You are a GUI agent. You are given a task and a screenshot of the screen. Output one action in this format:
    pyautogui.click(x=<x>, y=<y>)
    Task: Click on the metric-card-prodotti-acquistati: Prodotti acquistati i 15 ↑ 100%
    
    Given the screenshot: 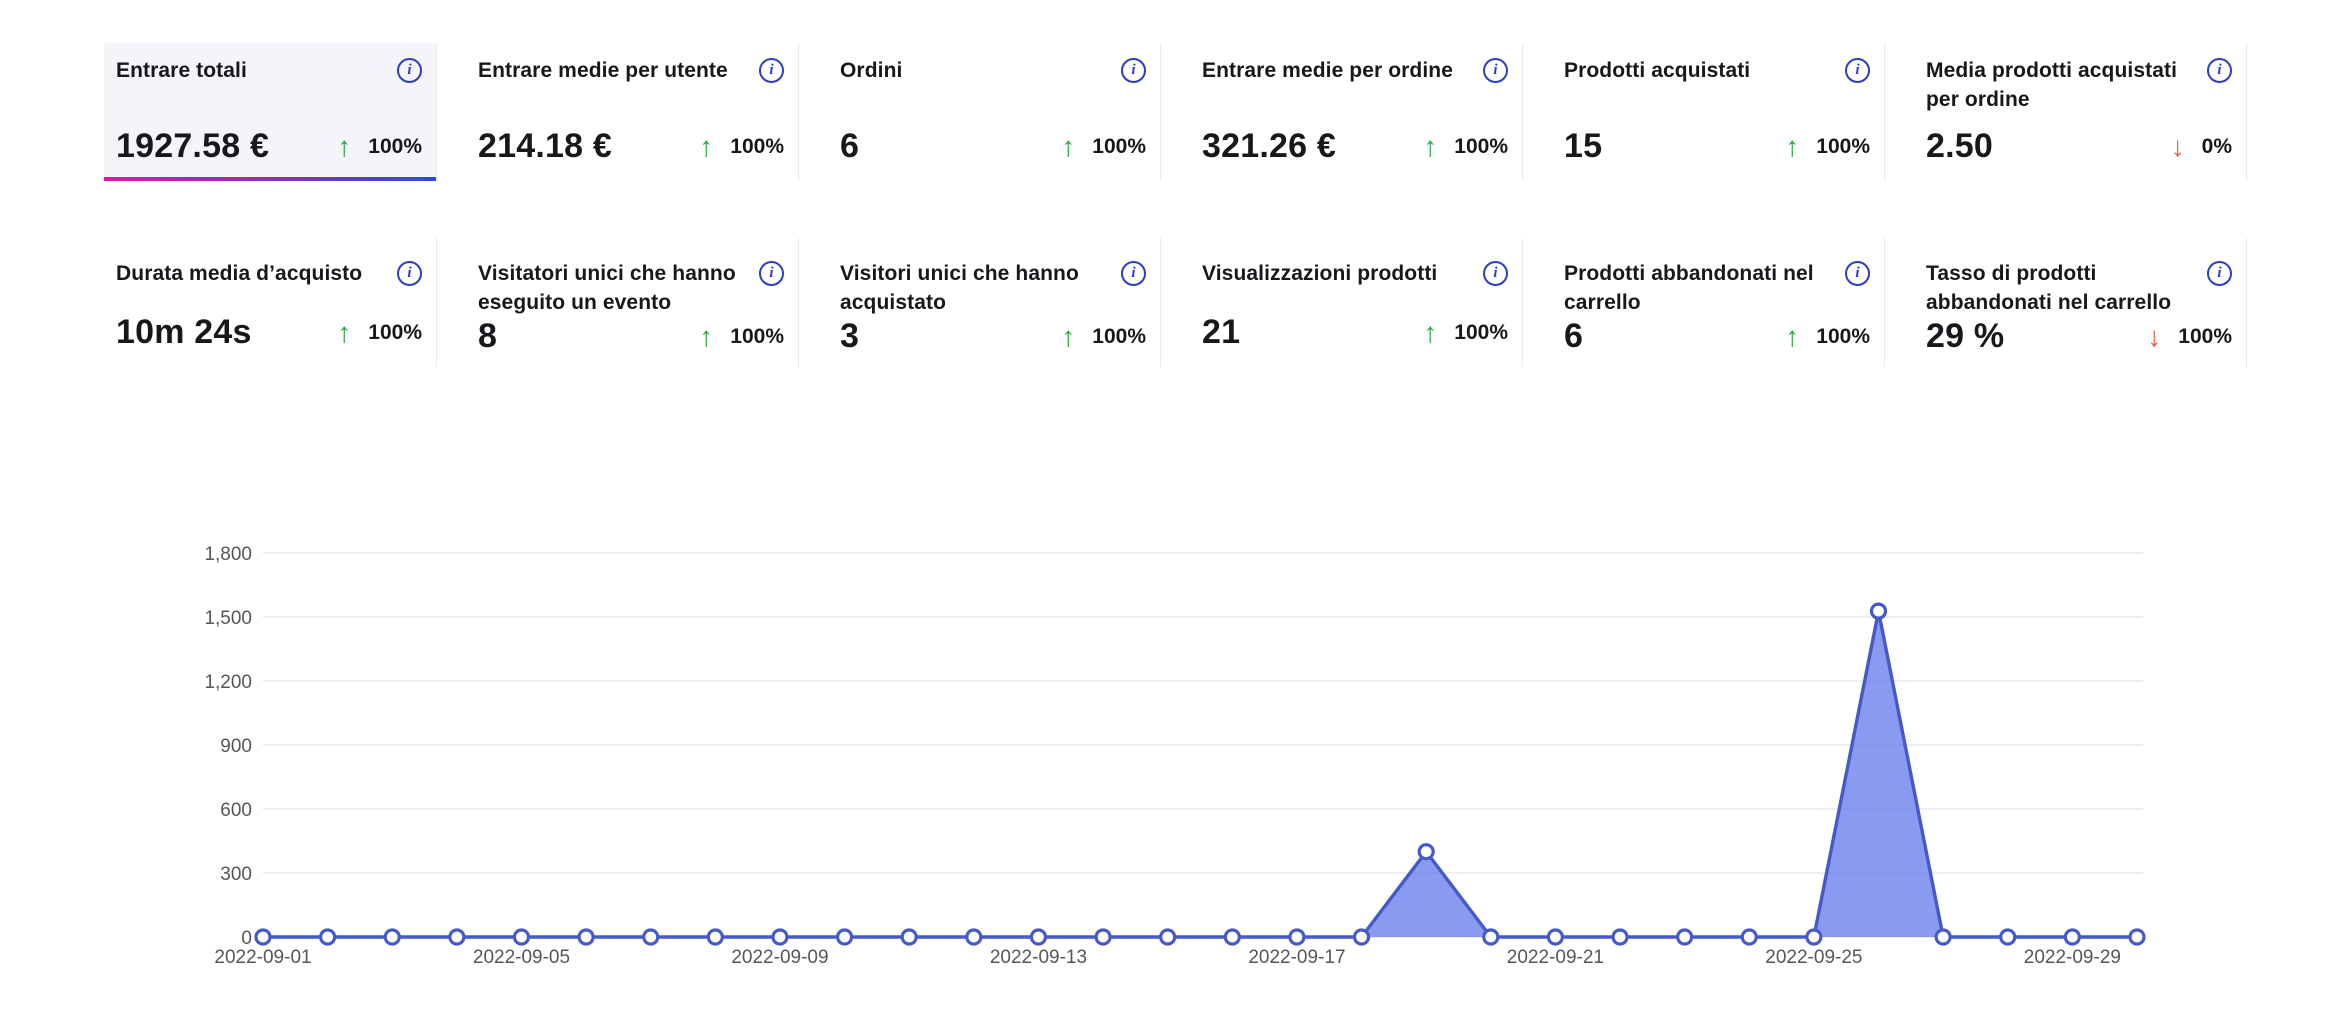 What is the action you would take?
    pyautogui.click(x=1718, y=112)
    